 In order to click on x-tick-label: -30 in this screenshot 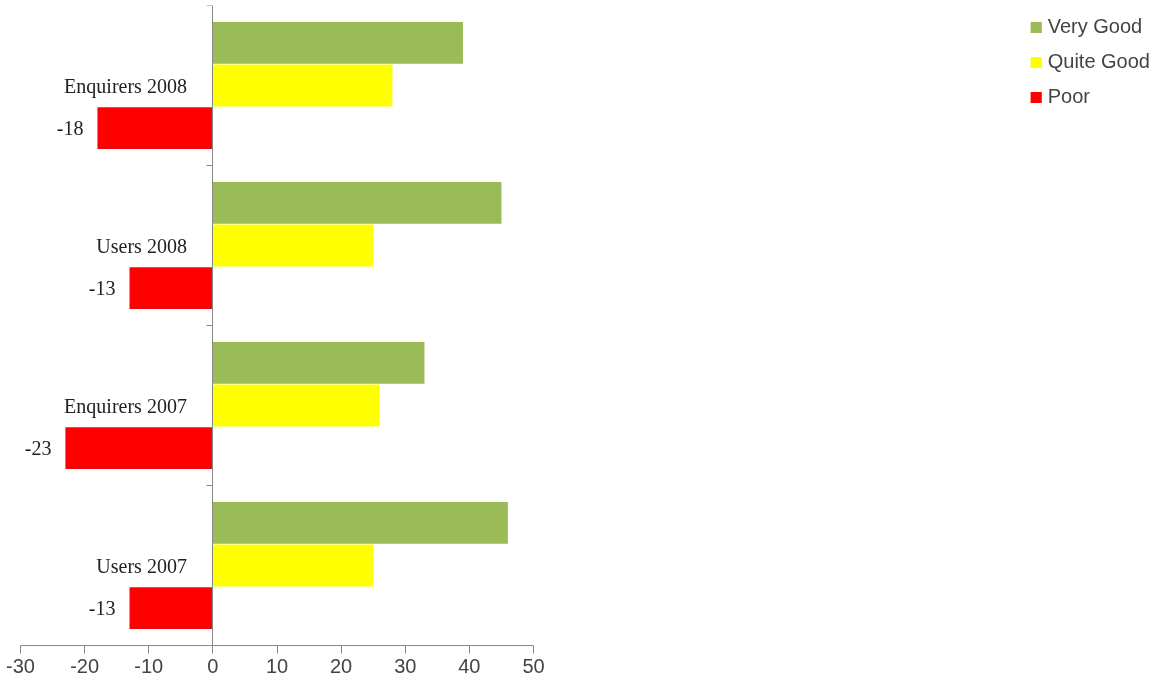, I will do `click(20, 665)`.